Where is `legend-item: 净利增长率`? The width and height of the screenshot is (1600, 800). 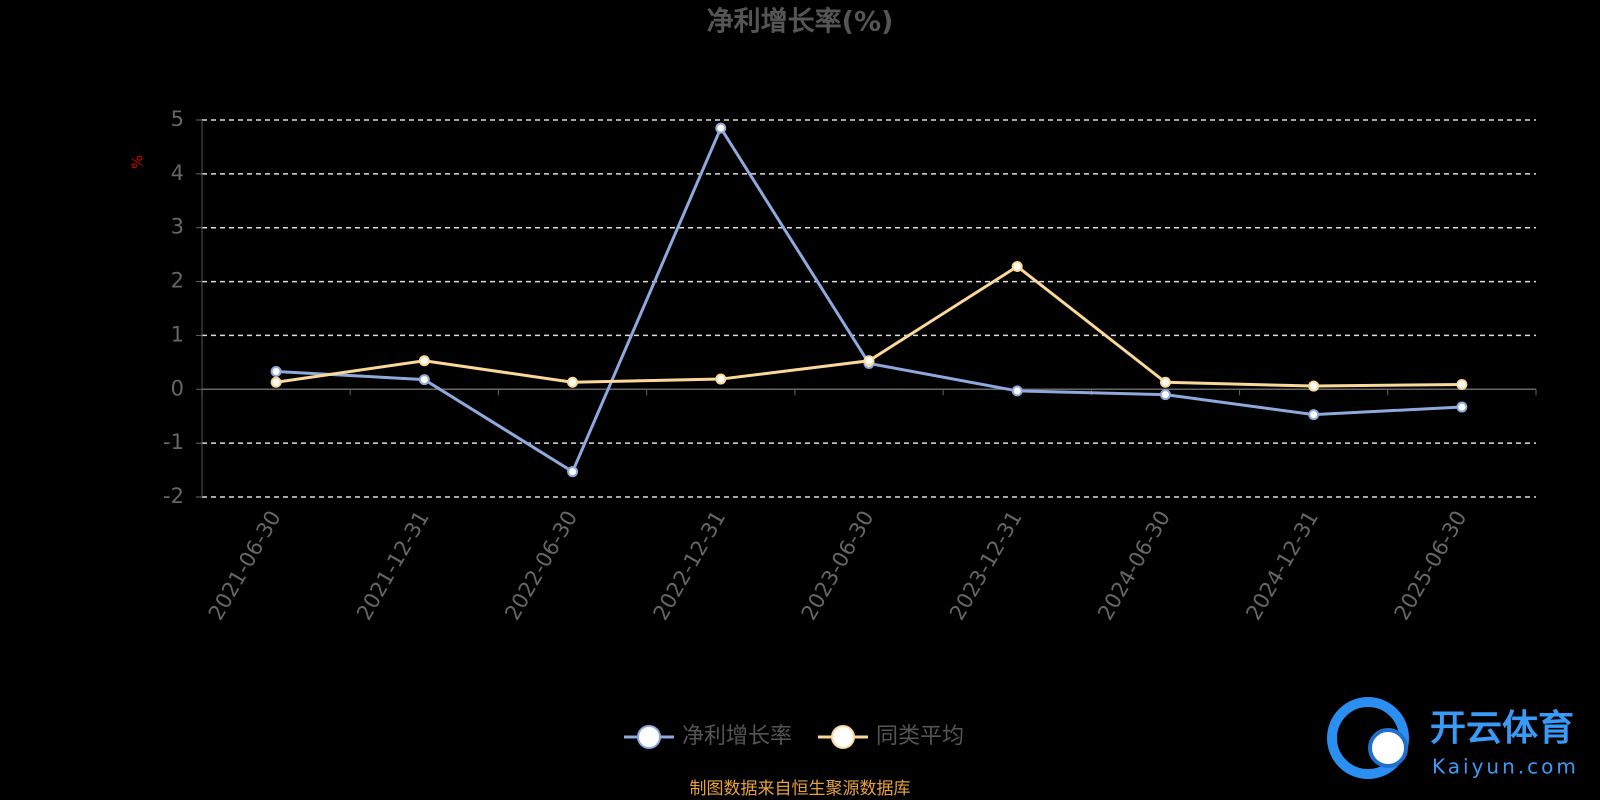 legend-item: 净利增长率 is located at coordinates (708, 736).